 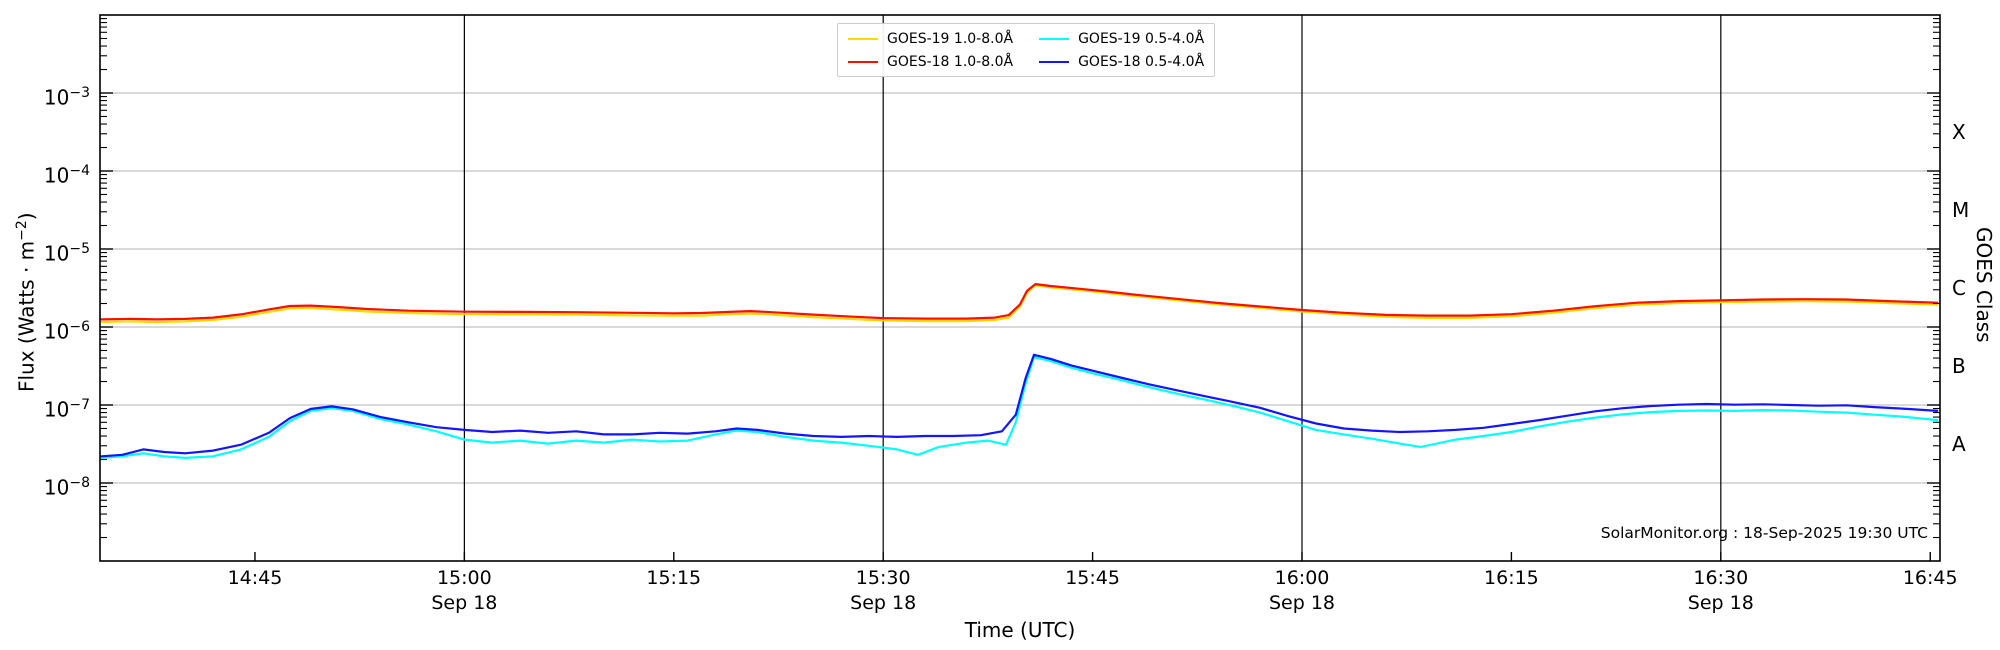 What do you see at coordinates (26, 216) in the screenshot?
I see `y-axis-title-close: )` at bounding box center [26, 216].